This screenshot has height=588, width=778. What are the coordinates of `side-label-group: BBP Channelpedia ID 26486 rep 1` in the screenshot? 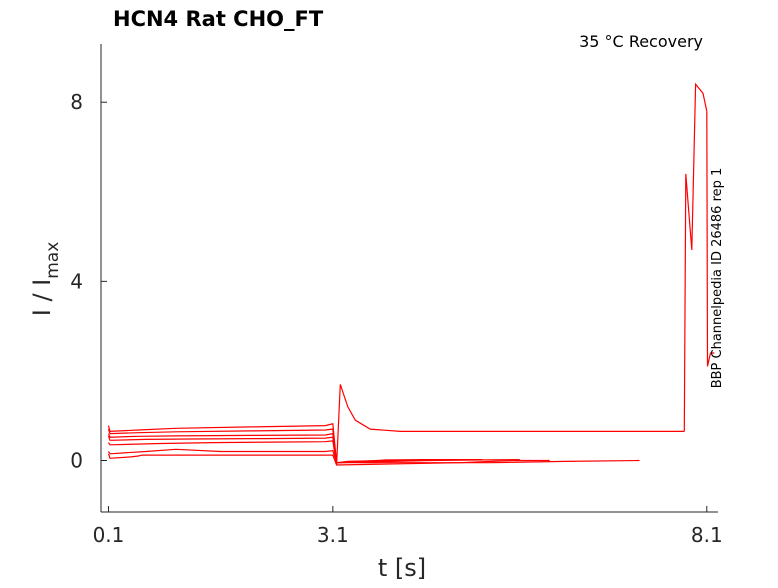 It's located at (717, 278).